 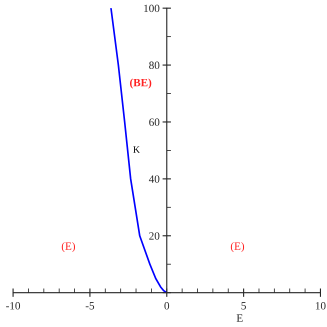 I want to click on annotation: (BE), so click(x=141, y=83).